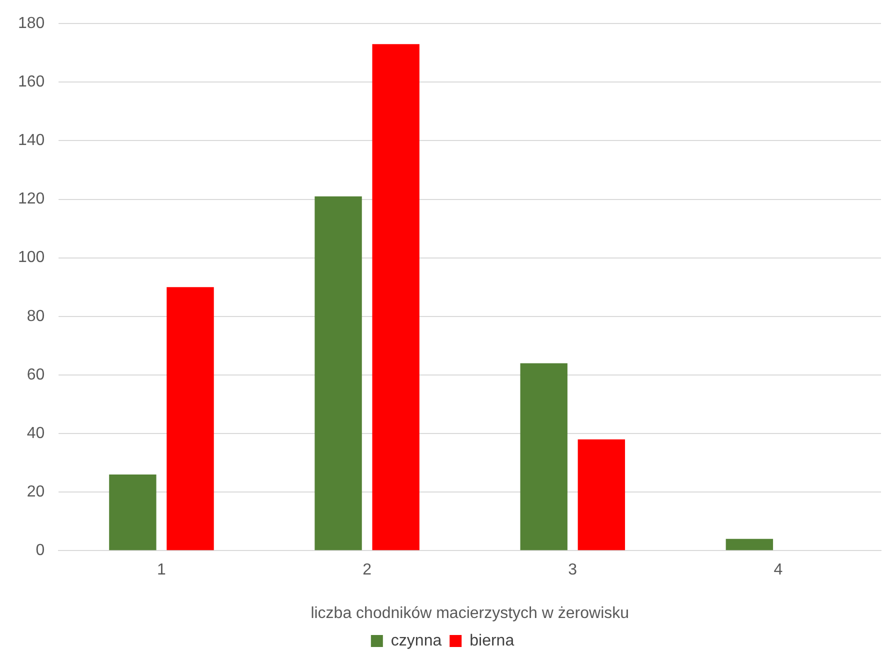 The width and height of the screenshot is (889, 659). I want to click on x-tick-label: 1, so click(161, 570).